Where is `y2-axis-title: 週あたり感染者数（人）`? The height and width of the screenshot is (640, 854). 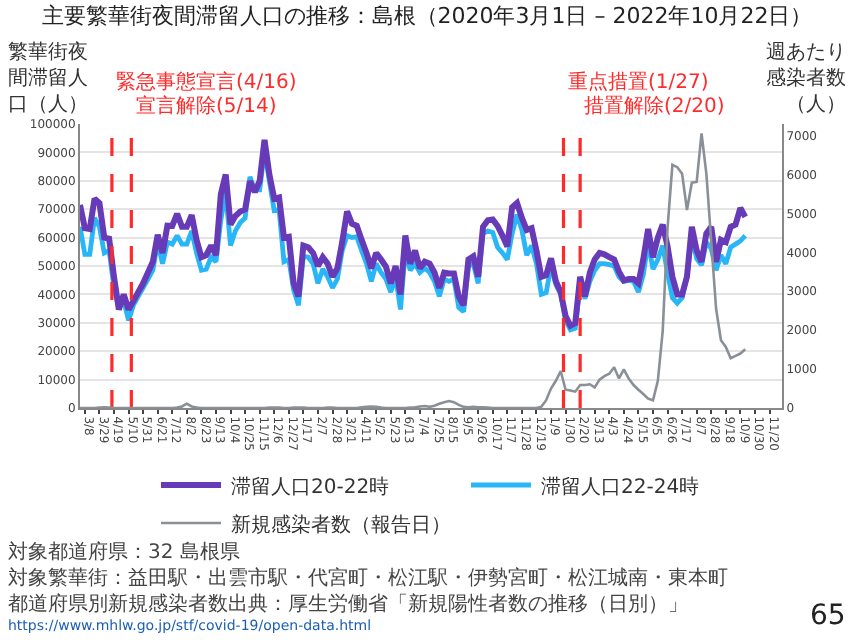
y2-axis-title: 週あたり感染者数（人） is located at coordinates (806, 79).